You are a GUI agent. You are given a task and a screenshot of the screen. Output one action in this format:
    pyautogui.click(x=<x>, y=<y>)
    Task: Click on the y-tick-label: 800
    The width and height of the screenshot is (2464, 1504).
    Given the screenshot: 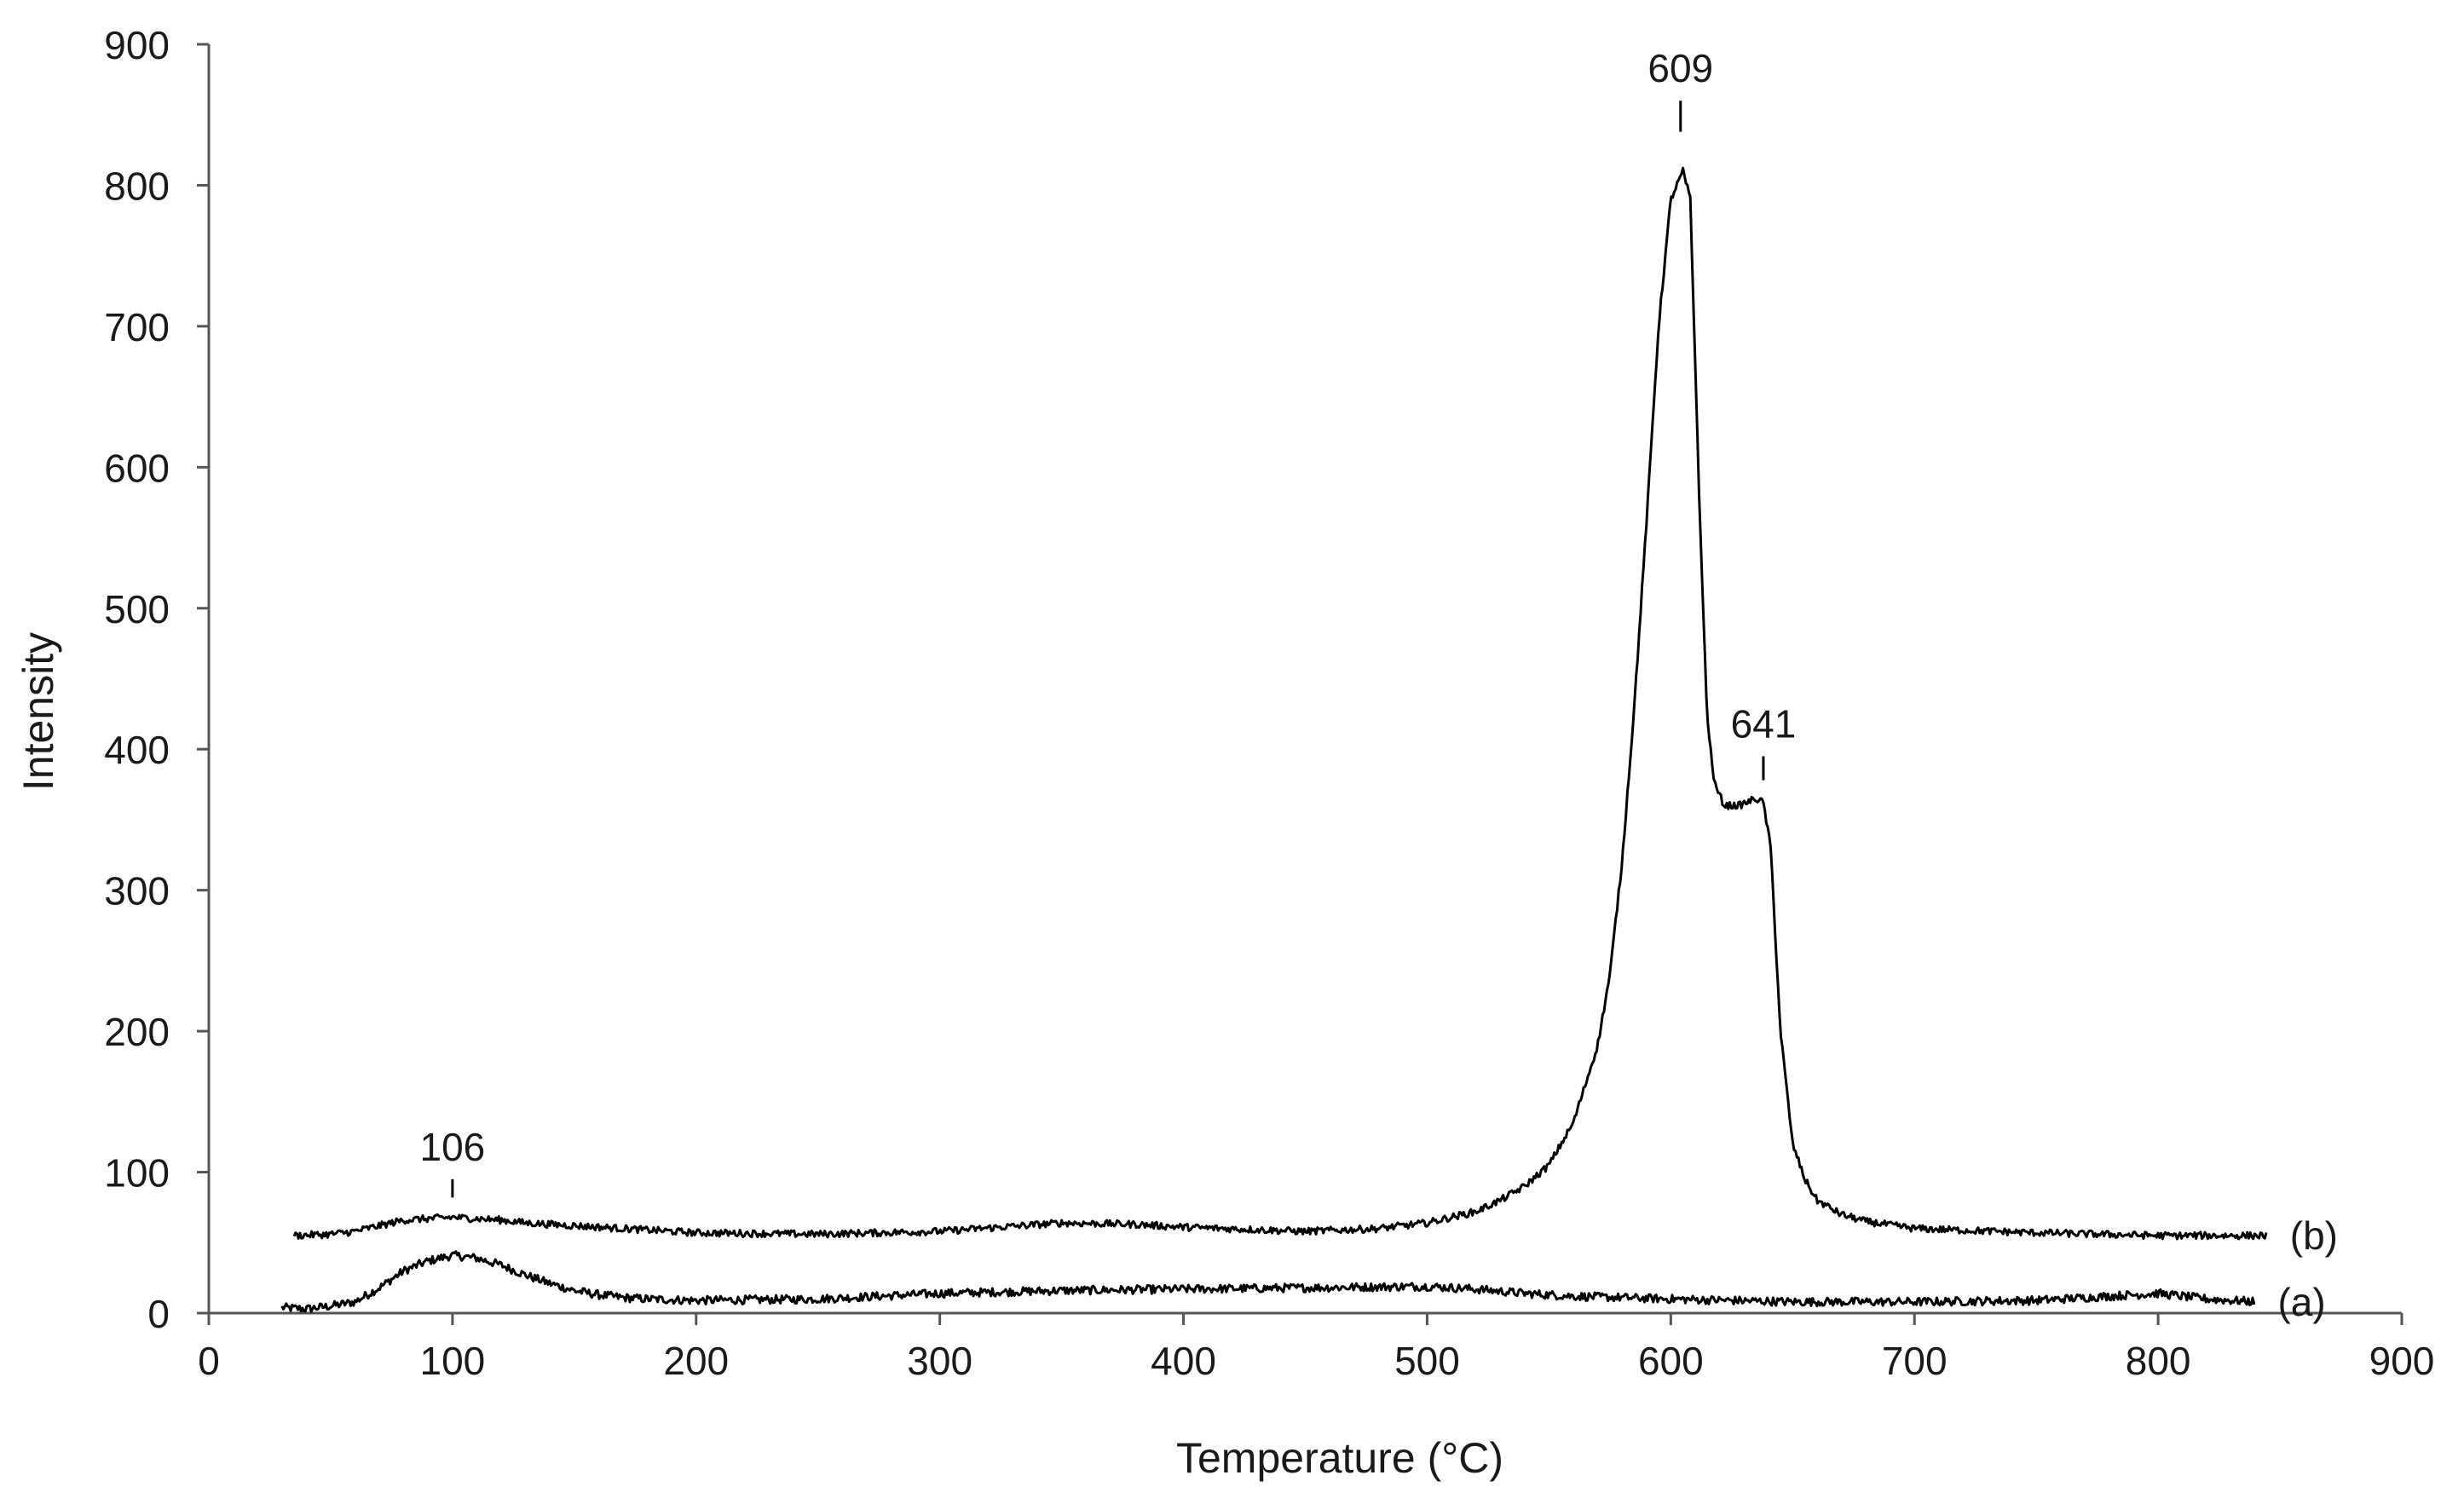 What is the action you would take?
    pyautogui.click(x=137, y=186)
    